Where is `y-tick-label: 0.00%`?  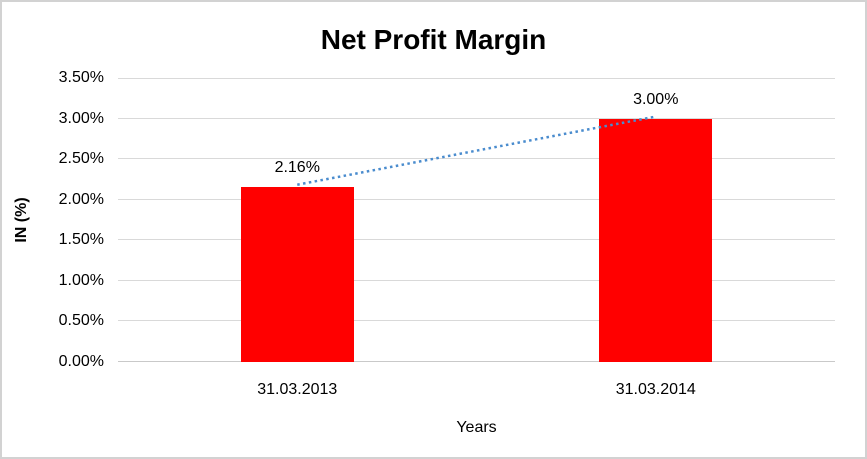
y-tick-label: 0.00% is located at coordinates (81, 361).